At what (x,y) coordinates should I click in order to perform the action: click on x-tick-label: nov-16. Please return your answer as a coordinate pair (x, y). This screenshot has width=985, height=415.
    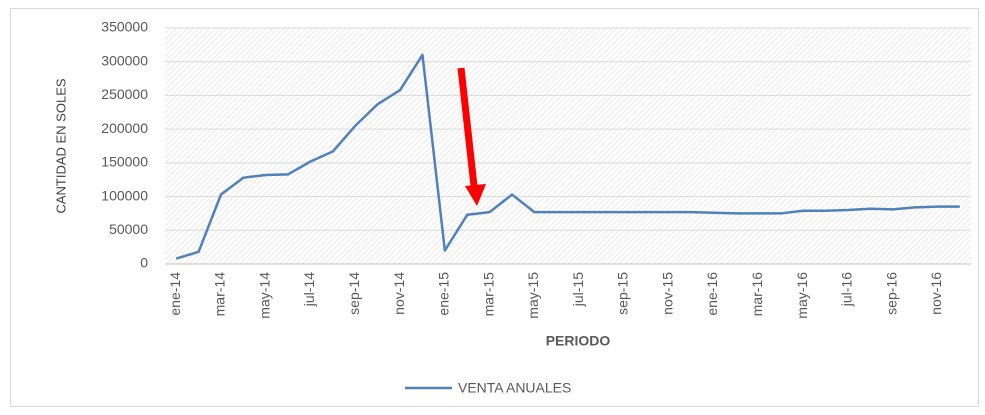
    Looking at the image, I should click on (936, 293).